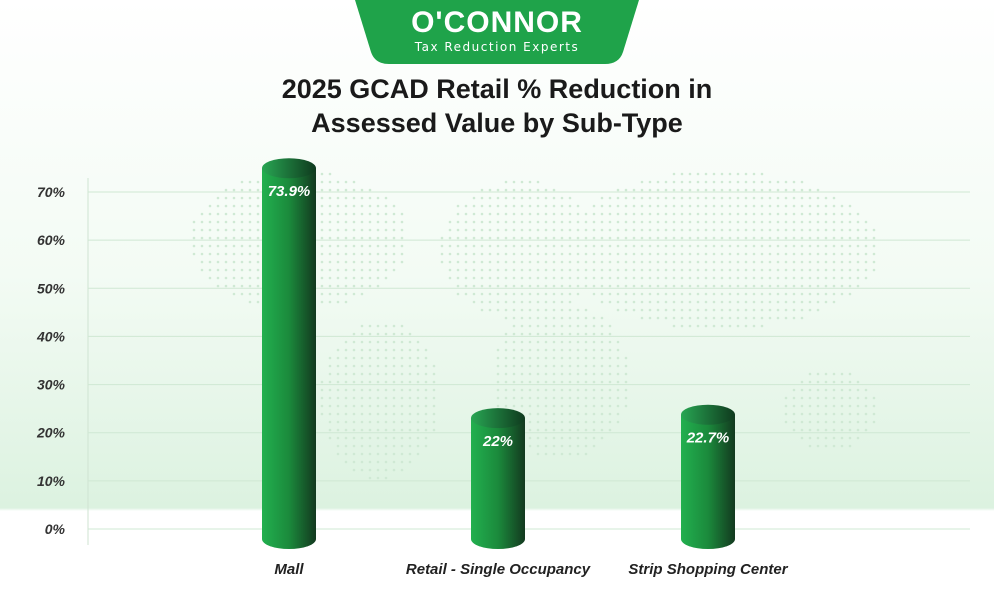 This screenshot has width=994, height=612. I want to click on bar-2: 22%, so click(498, 478).